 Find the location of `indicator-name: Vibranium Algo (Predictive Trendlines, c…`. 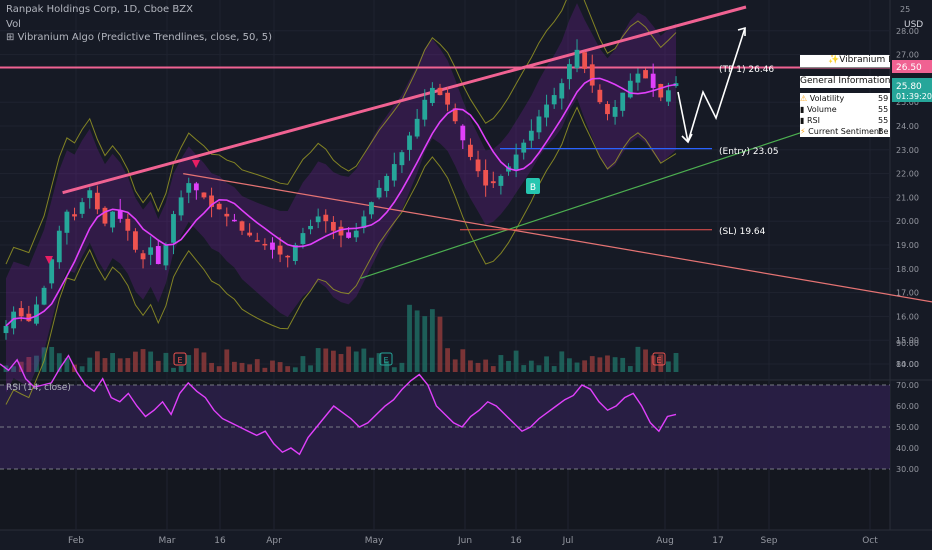

indicator-name: Vibranium Algo (Predictive Trendlines, c… is located at coordinates (145, 37).